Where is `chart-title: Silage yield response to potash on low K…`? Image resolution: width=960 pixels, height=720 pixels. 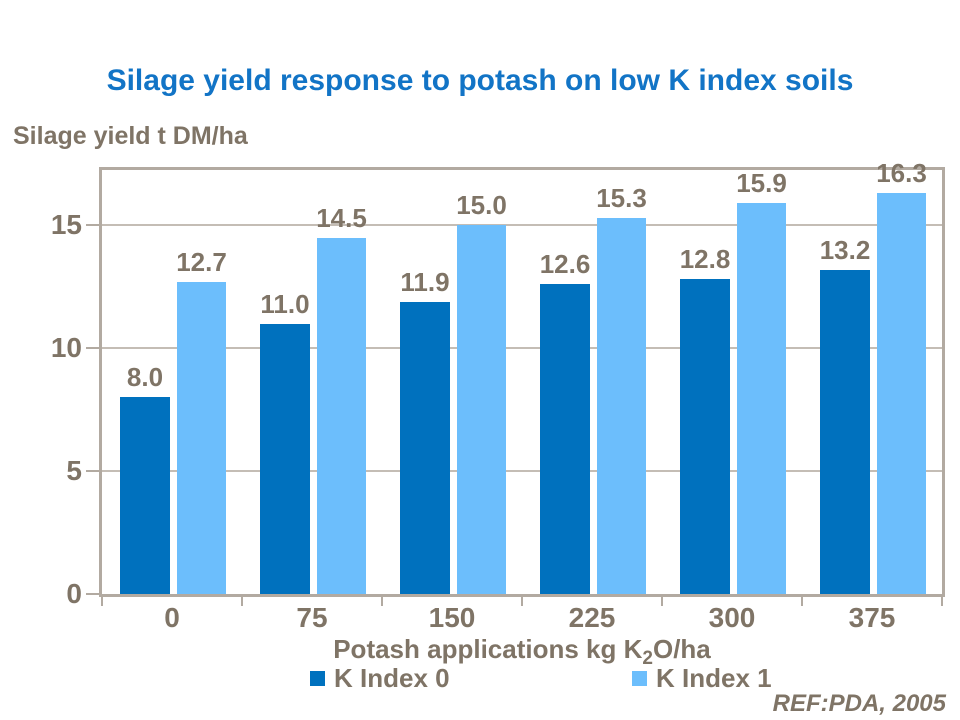 chart-title: Silage yield response to potash on low K… is located at coordinates (480, 80).